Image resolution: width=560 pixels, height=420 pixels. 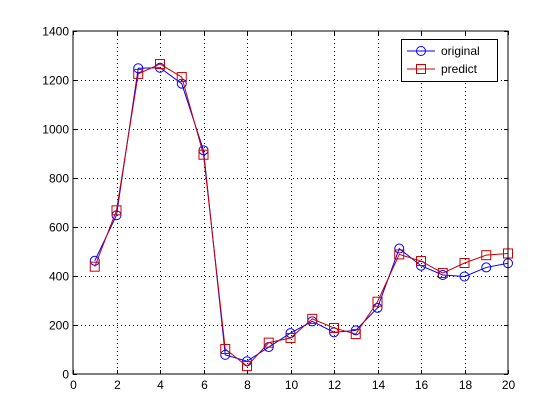 I want to click on legend-label-original: original, so click(x=460, y=51).